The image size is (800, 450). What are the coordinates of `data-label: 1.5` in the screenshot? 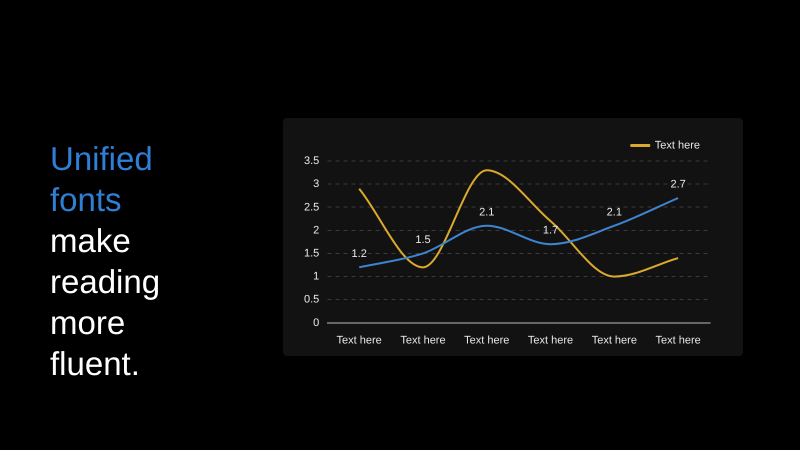 It's located at (423, 240).